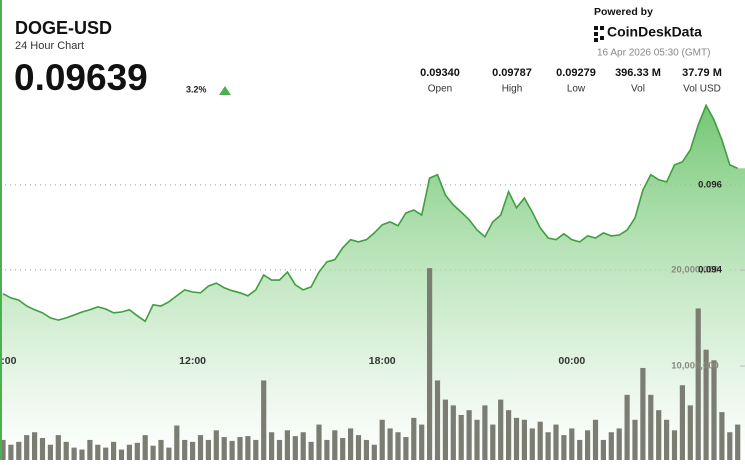 The height and width of the screenshot is (465, 745). I want to click on left-border, so click(1, 230).